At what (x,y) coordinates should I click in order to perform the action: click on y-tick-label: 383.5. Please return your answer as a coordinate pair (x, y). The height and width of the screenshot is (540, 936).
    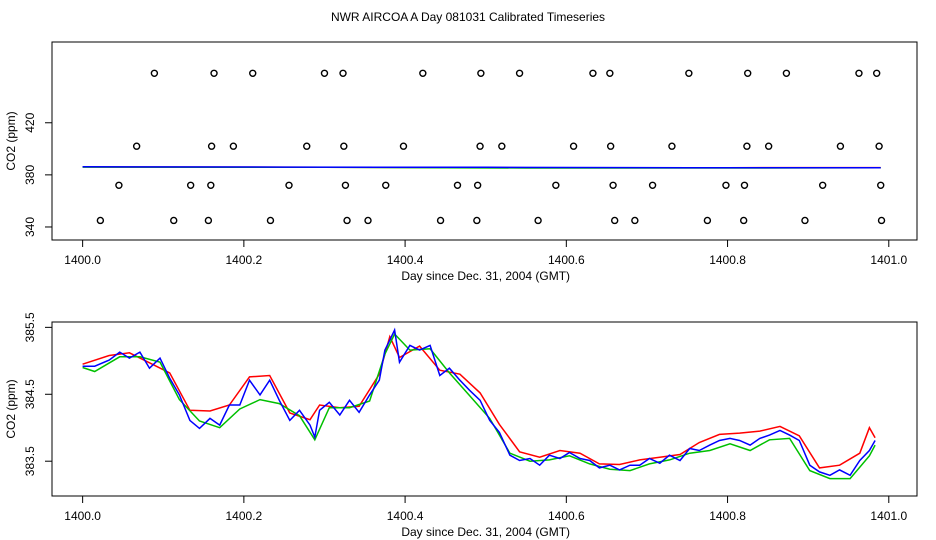
    Looking at the image, I should click on (30, 461).